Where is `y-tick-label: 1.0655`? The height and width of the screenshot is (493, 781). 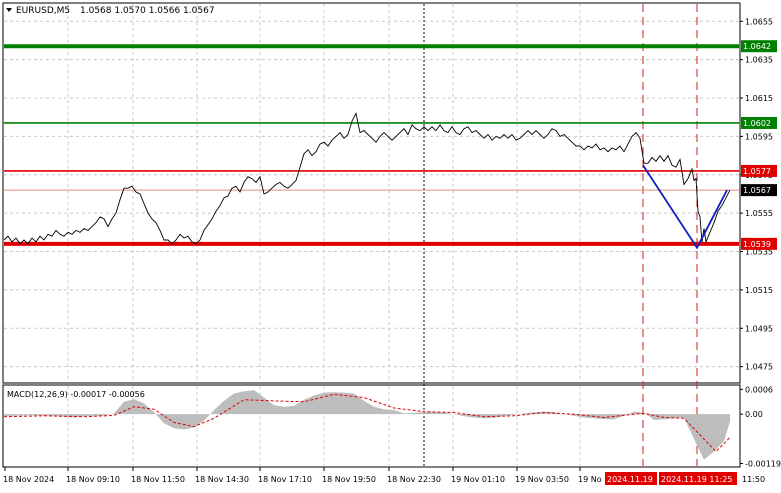
y-tick-label: 1.0655 is located at coordinates (759, 21).